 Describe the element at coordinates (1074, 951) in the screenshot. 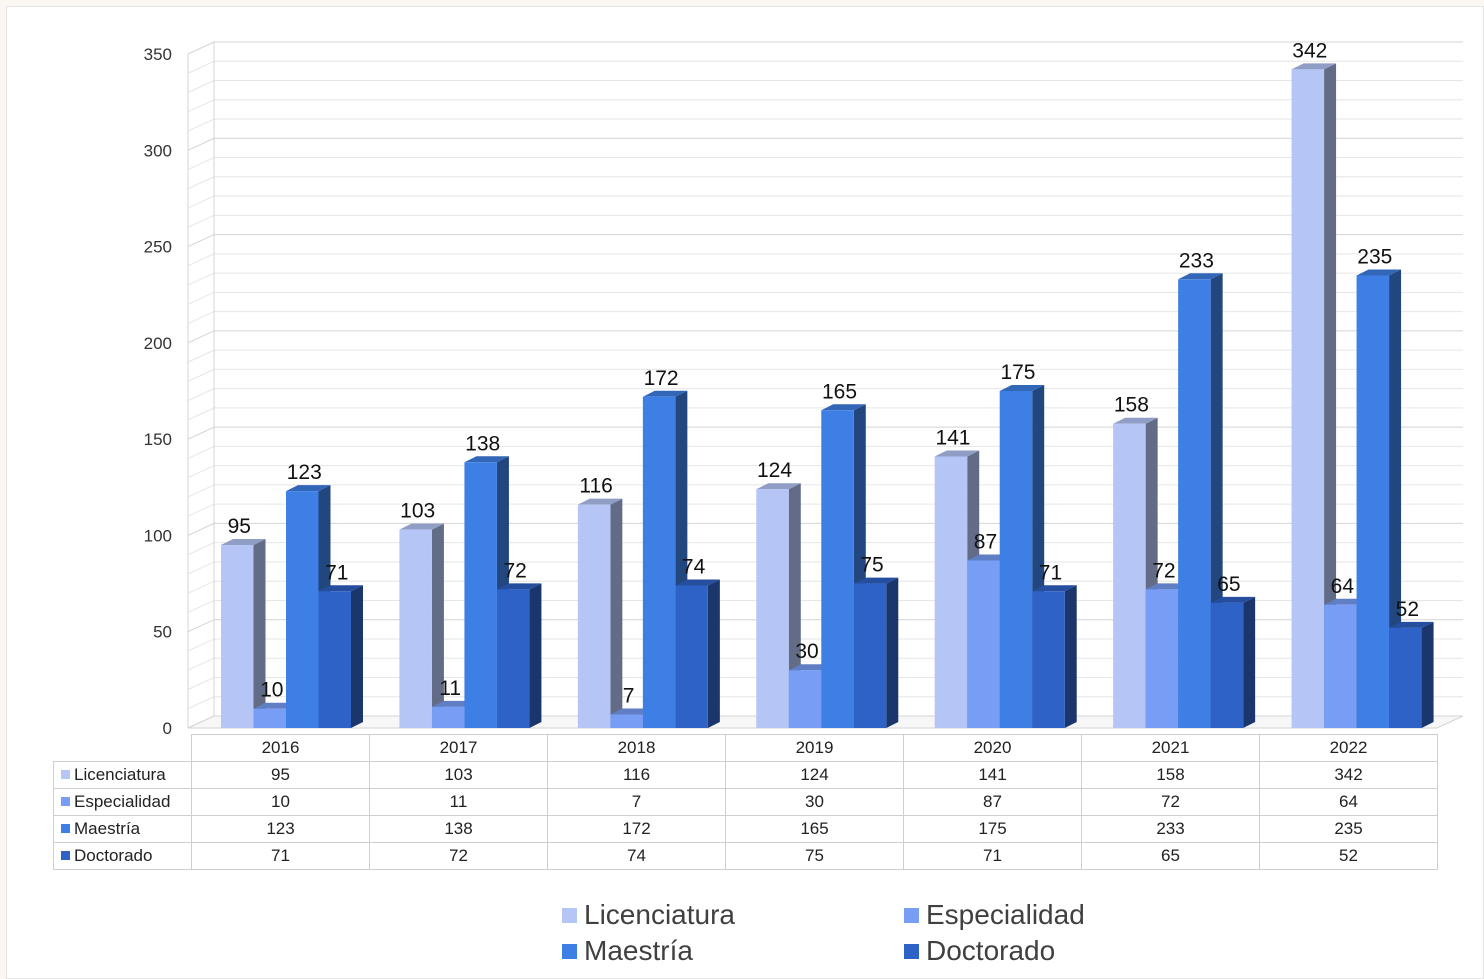

I see `legend-item: Doctorado` at that location.